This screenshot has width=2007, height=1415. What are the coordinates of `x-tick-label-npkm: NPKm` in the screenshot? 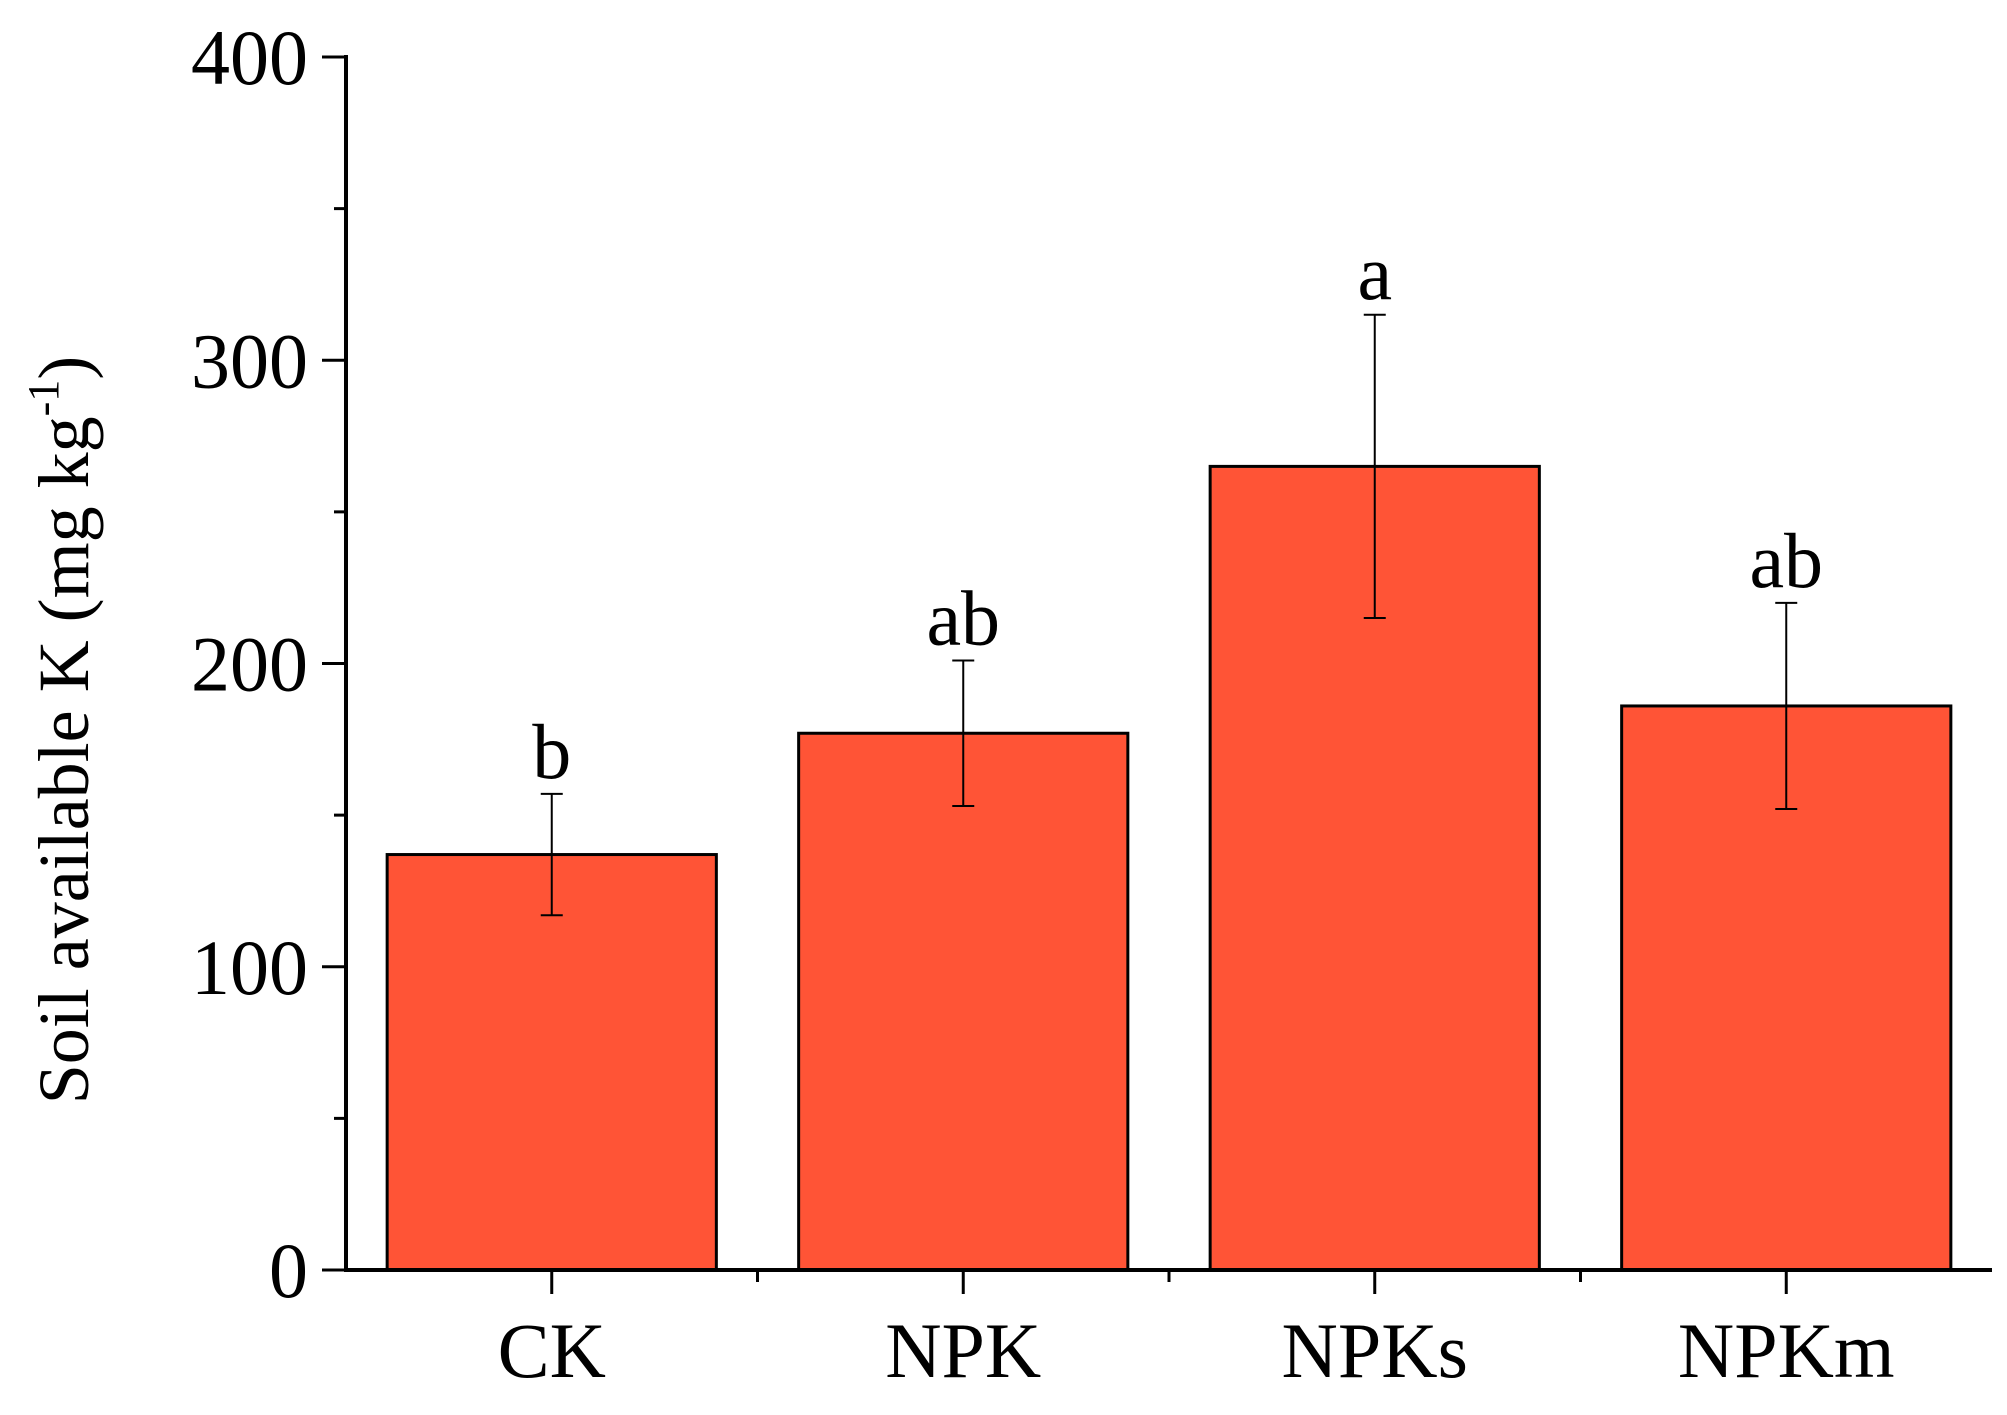 It's located at (1786, 1350).